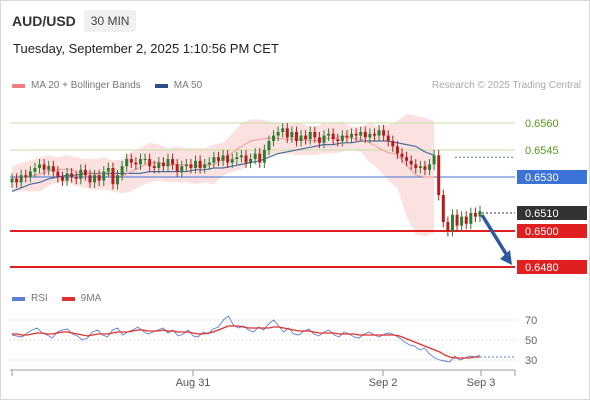 The width and height of the screenshot is (590, 400). I want to click on rsi-series-9MA, so click(246, 342).